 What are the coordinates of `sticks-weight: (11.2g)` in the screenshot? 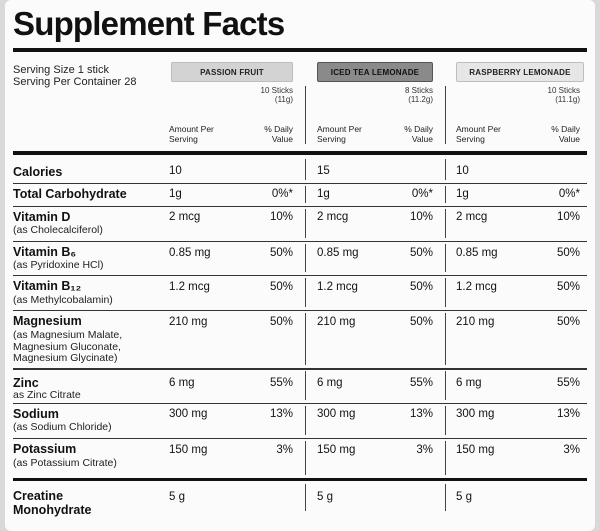 It's located at (420, 99).